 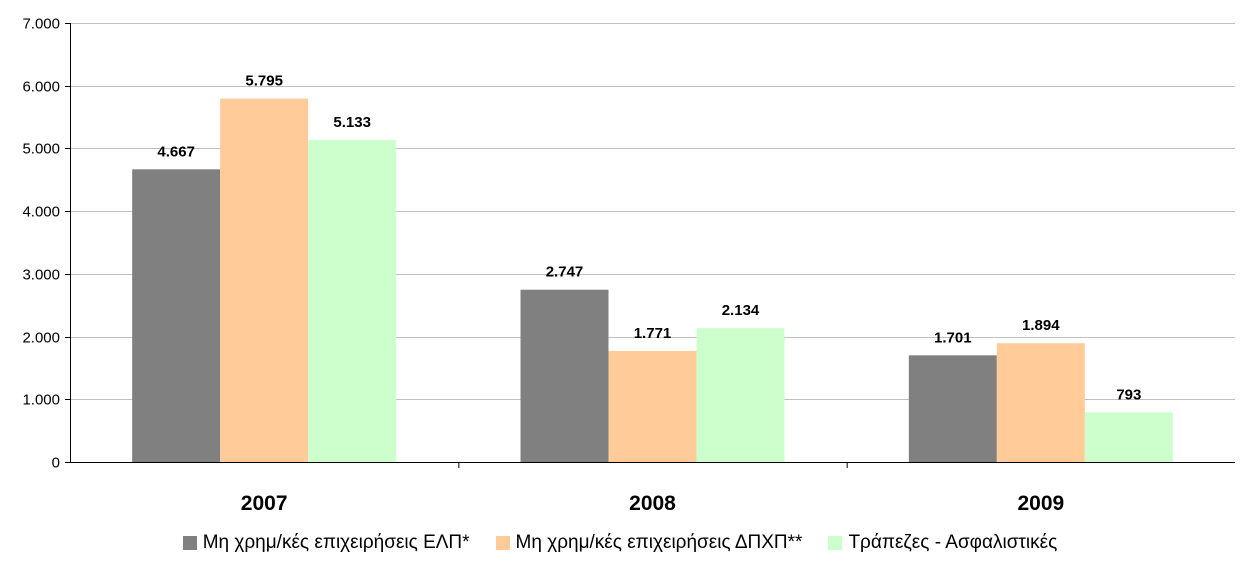 I want to click on legend-item-elp: Μη χρημ/κές επιχειρήσεις ΕΛΠ*, so click(x=326, y=543).